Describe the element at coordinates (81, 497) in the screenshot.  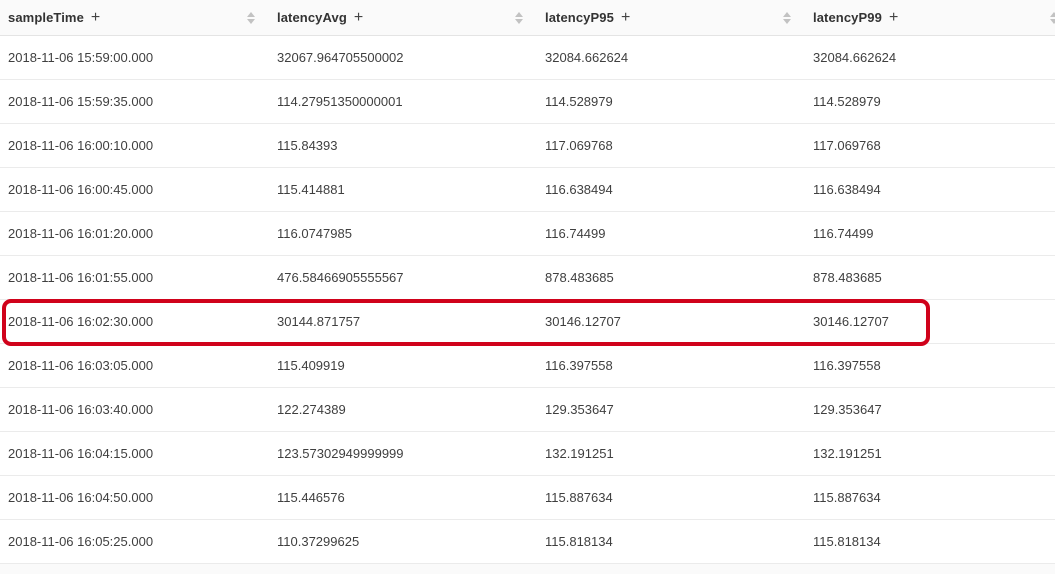
I see `cell-sampletime: 2018-11-06 16:04:50.000` at that location.